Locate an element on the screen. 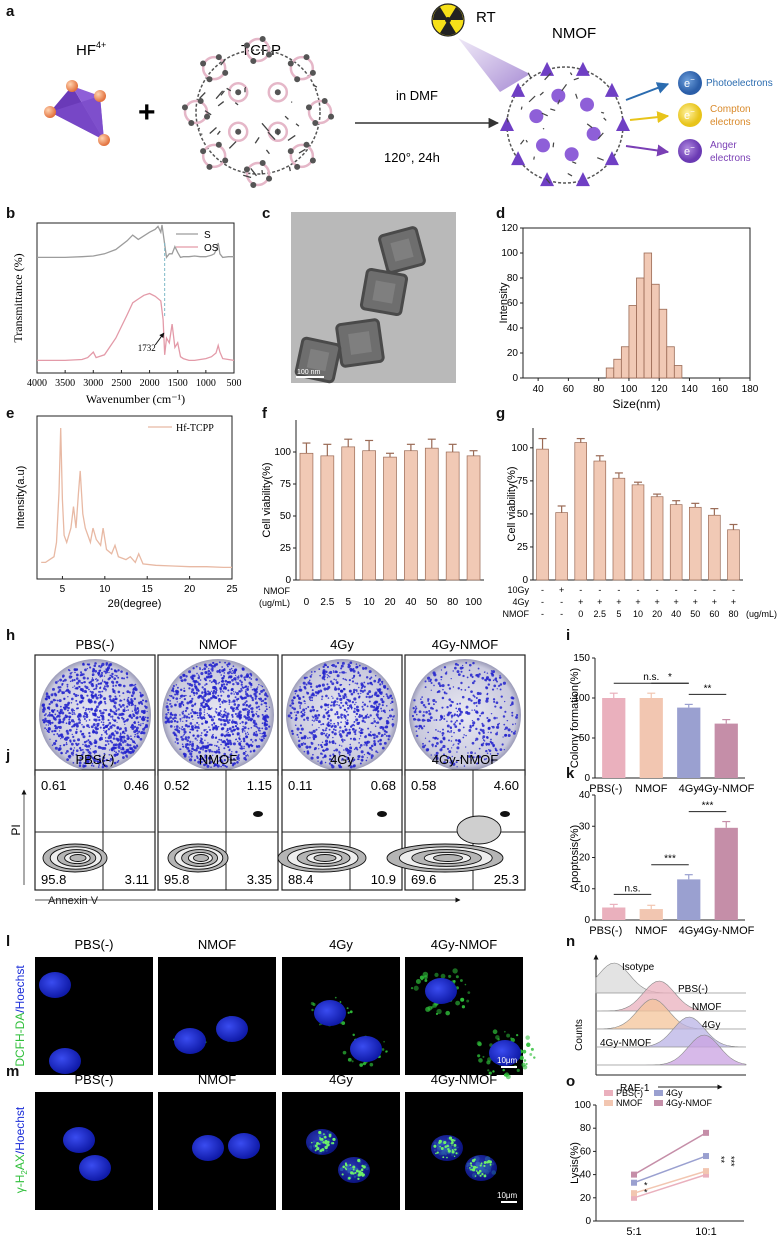 The height and width of the screenshot is (1240, 777). flow-value-ll: 69.6 is located at coordinates (423, 879).